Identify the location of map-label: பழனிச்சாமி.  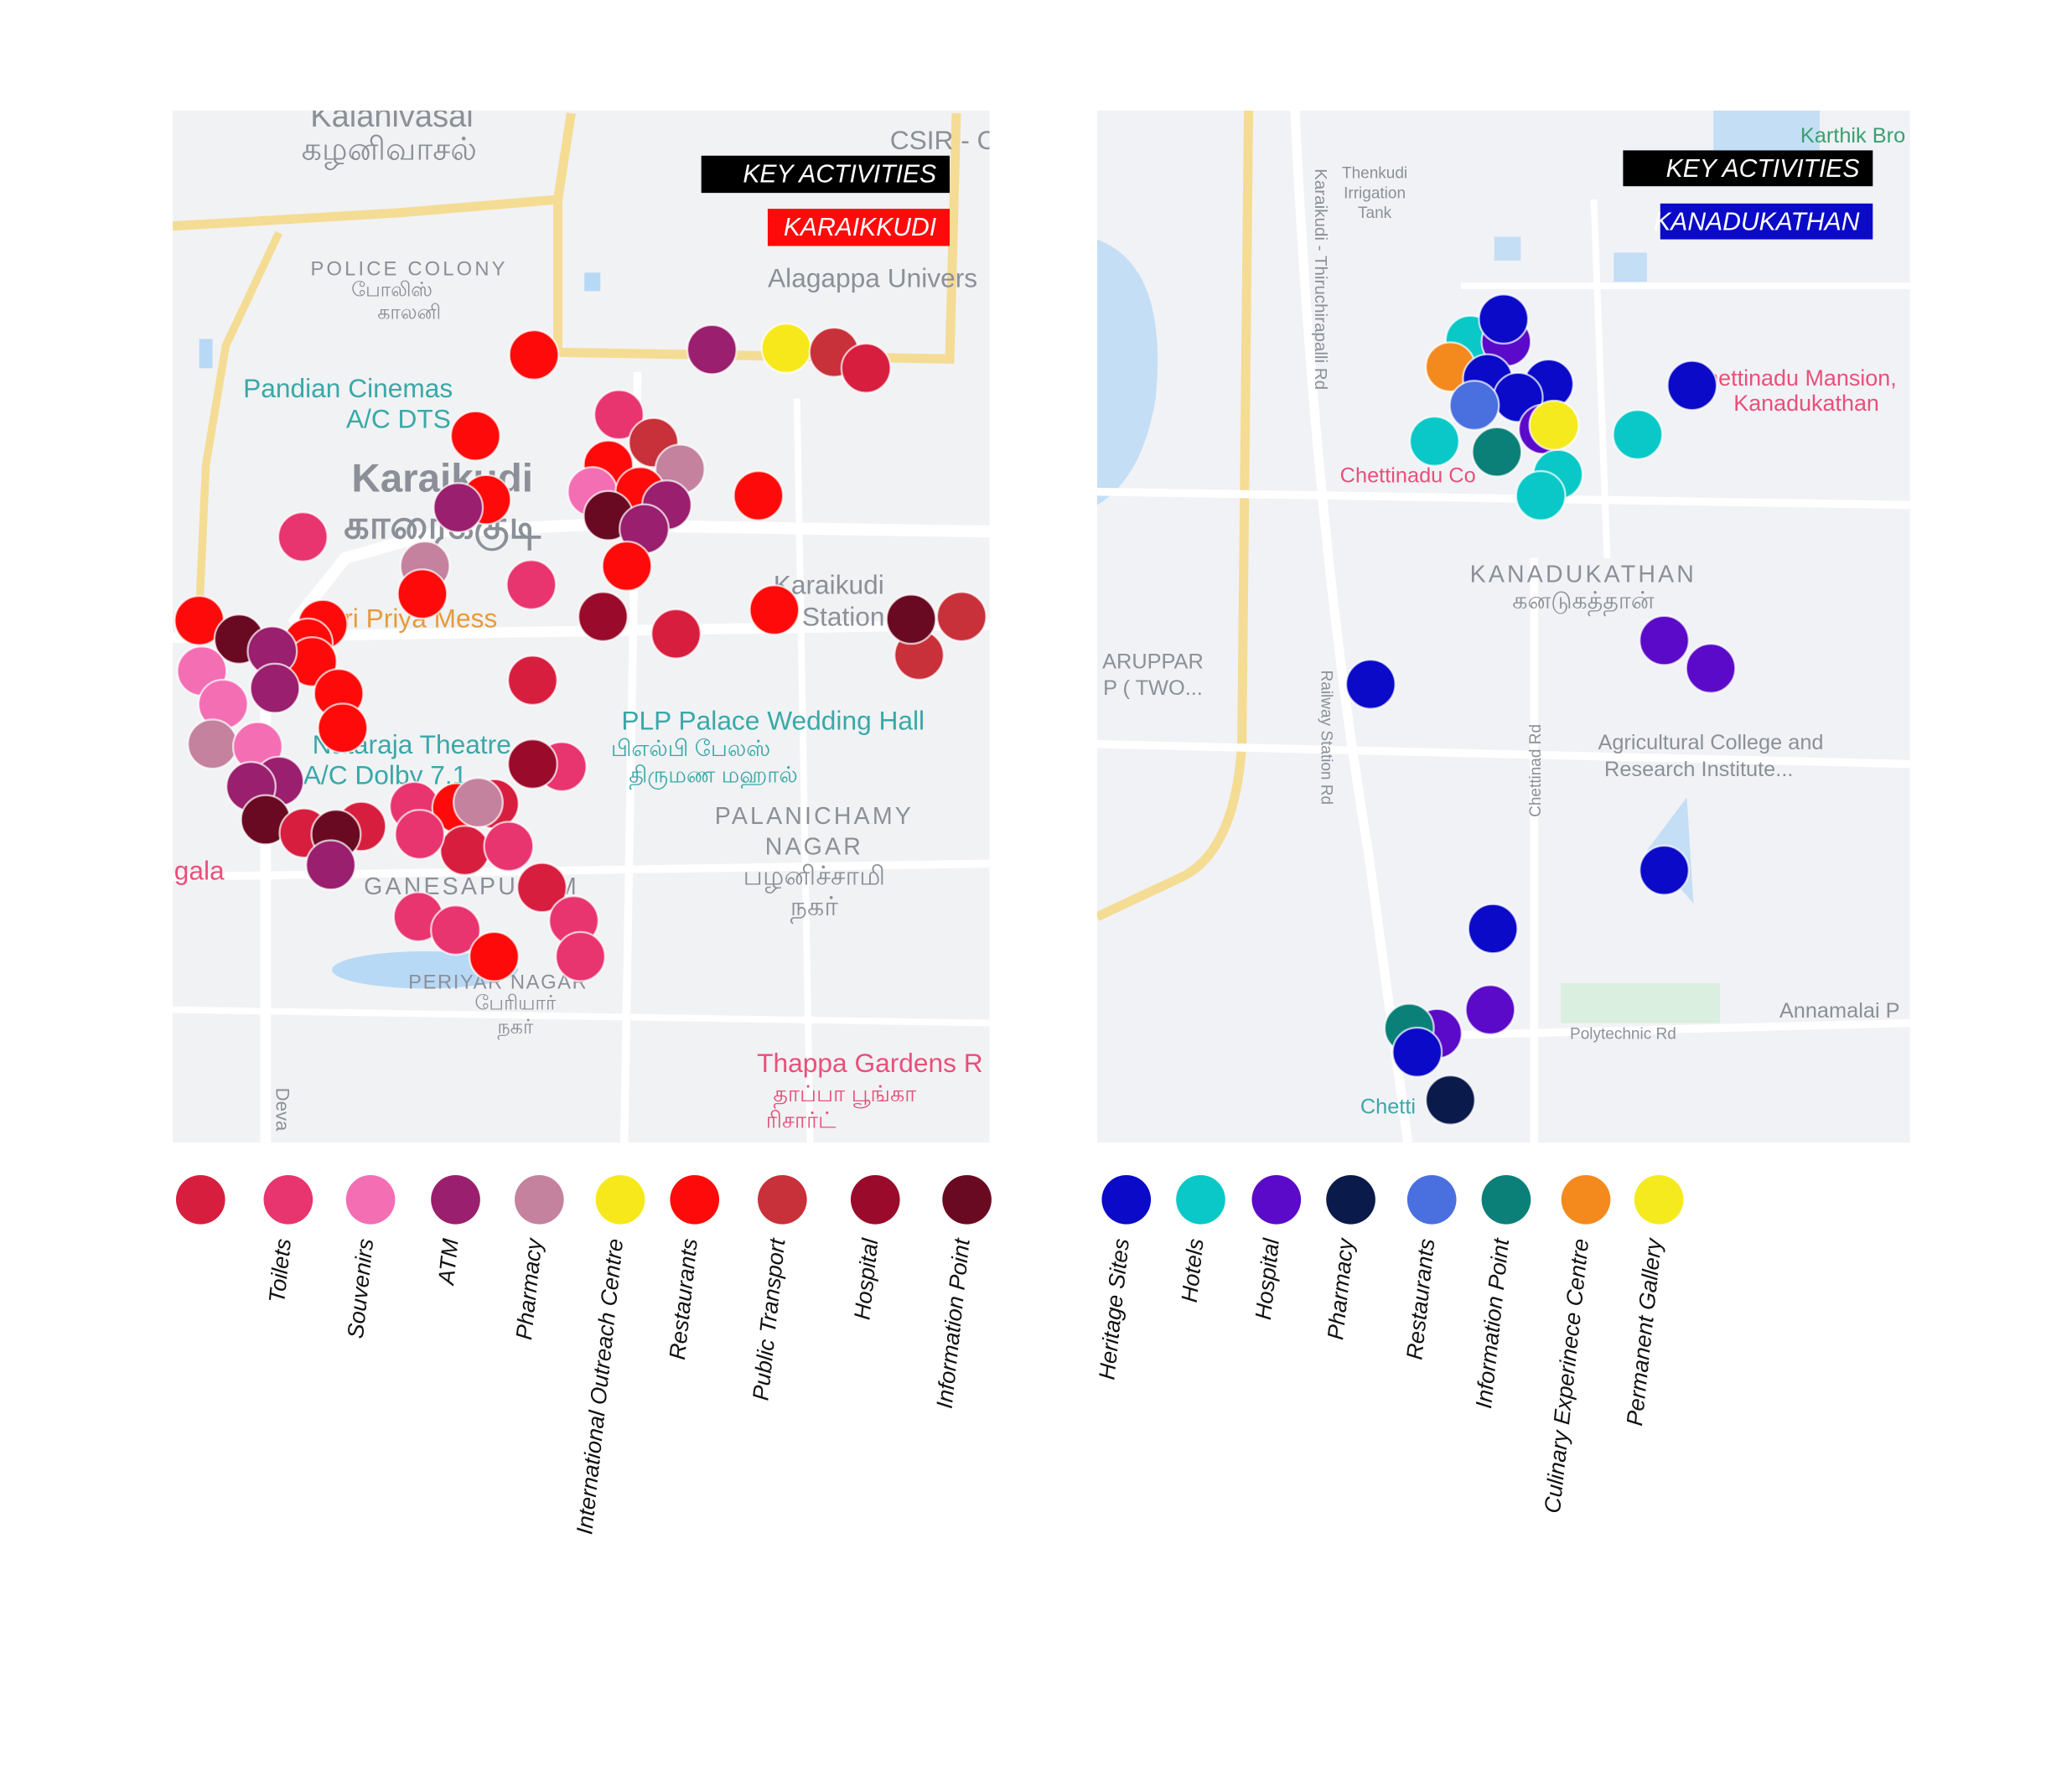
(814, 877).